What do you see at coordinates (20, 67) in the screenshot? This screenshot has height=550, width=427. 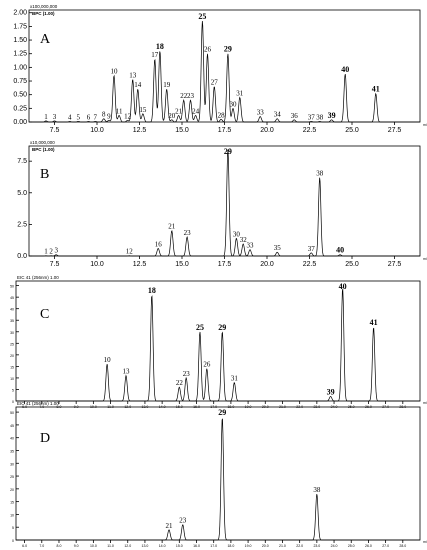 I see `y-tick-label: 1.00` at bounding box center [20, 67].